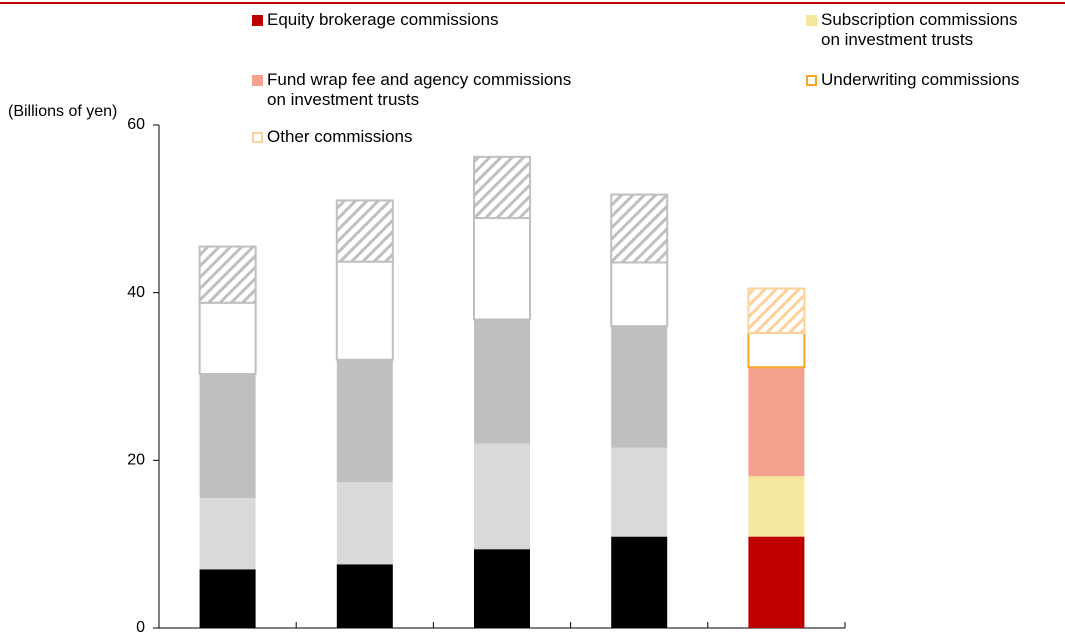 The width and height of the screenshot is (1065, 633). I want to click on legend-item: Equity brokerage commissions, so click(375, 20).